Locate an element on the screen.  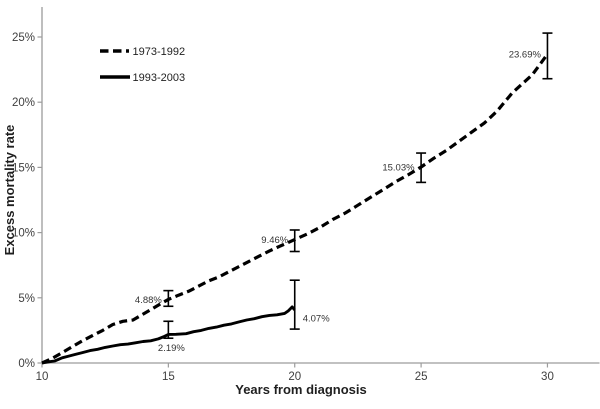
y-tick-label: 25% is located at coordinates (23, 38).